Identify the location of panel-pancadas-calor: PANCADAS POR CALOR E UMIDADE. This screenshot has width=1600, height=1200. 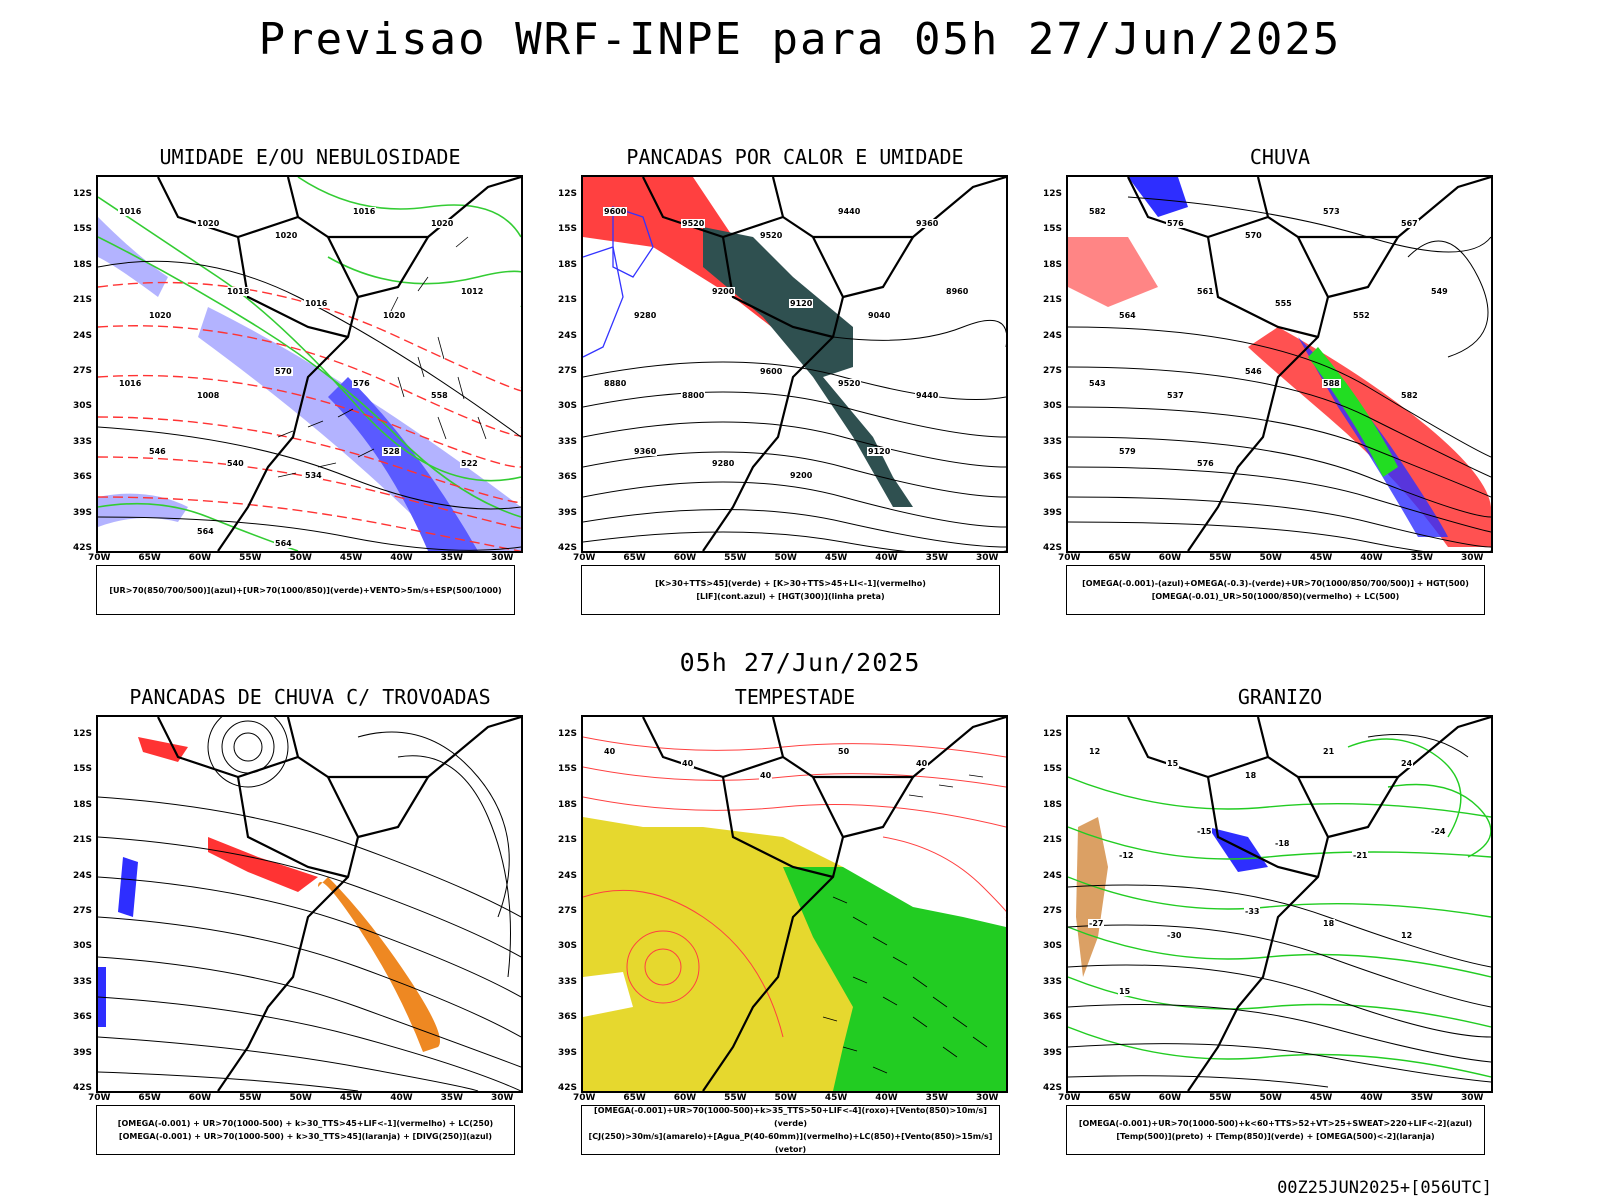
(795, 385).